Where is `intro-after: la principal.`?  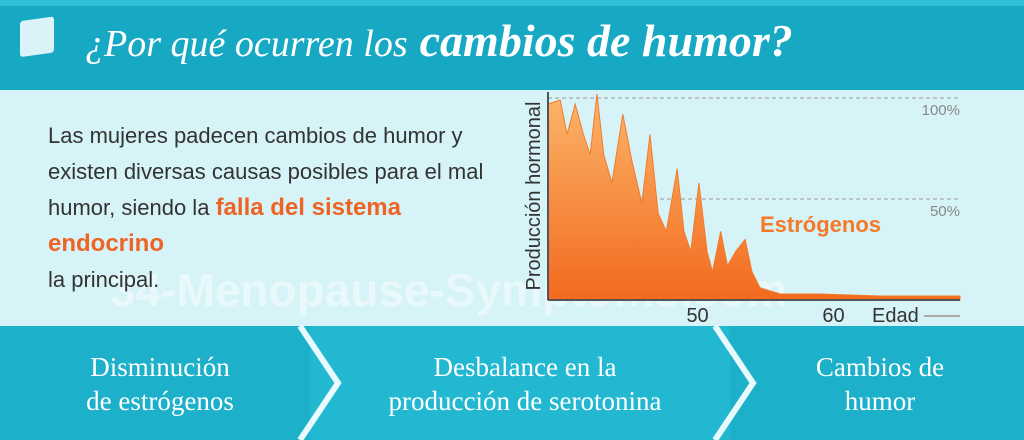
intro-after: la principal. is located at coordinates (104, 279).